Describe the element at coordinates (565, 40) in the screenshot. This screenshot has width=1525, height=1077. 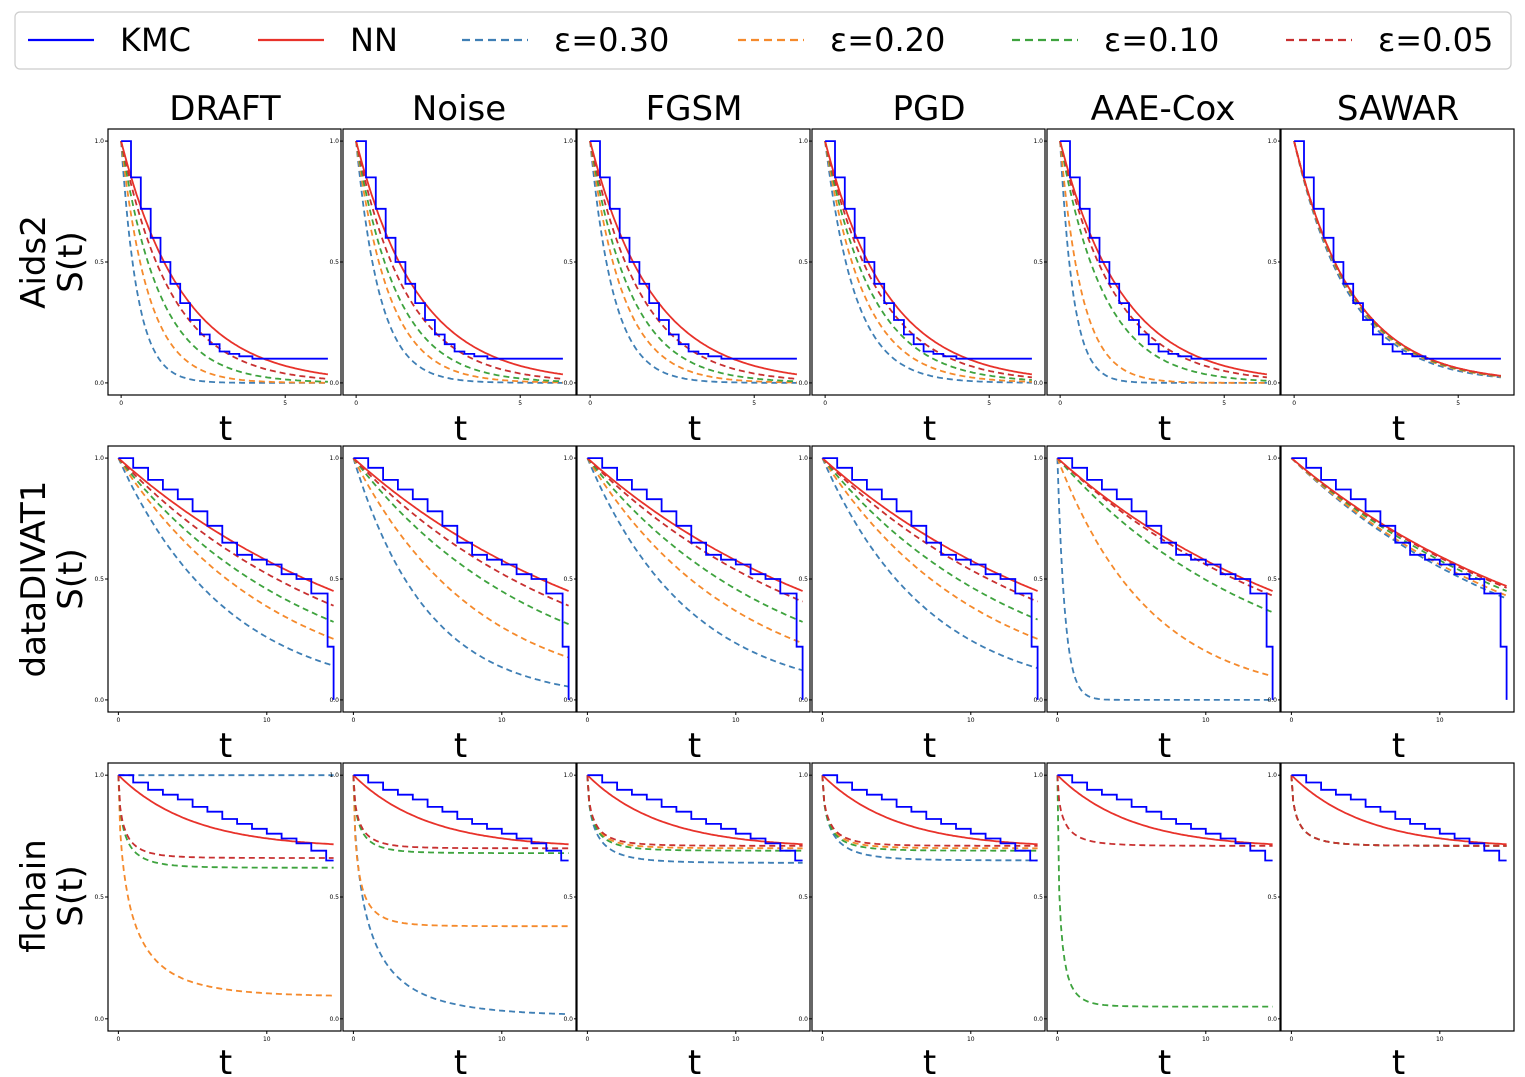
I see `legend-item: ε=0.30` at that location.